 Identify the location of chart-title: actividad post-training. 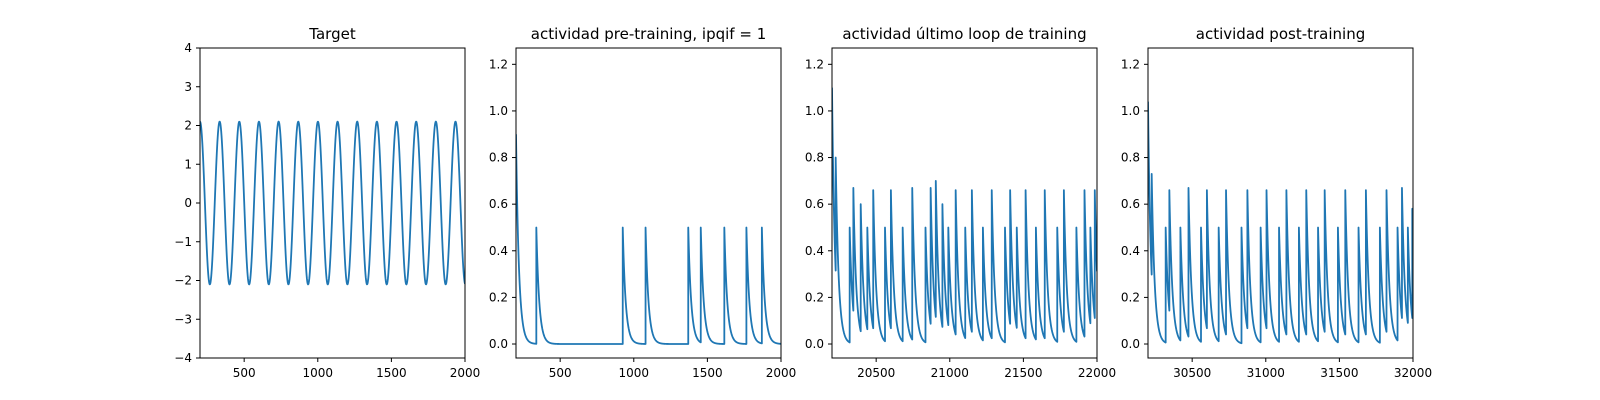
(1280, 34).